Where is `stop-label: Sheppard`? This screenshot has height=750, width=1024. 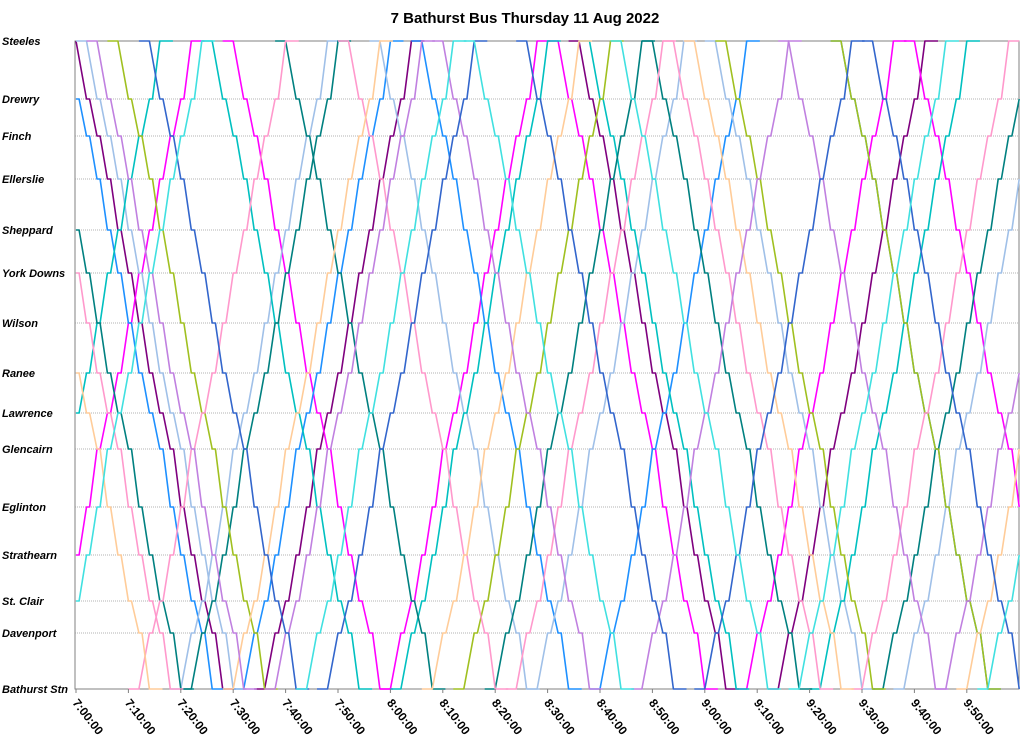
stop-label: Sheppard is located at coordinates (27, 231).